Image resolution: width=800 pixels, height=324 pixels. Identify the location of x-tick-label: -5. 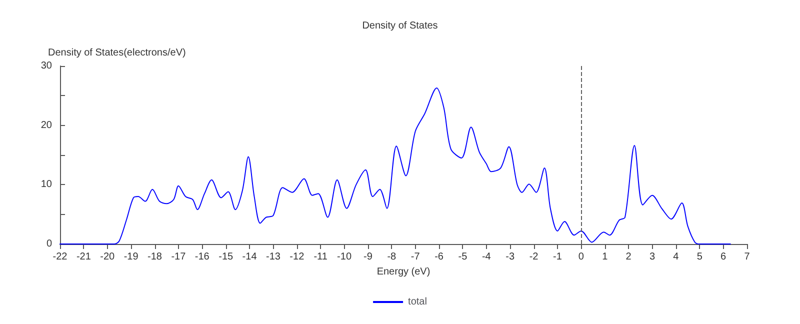
(463, 257).